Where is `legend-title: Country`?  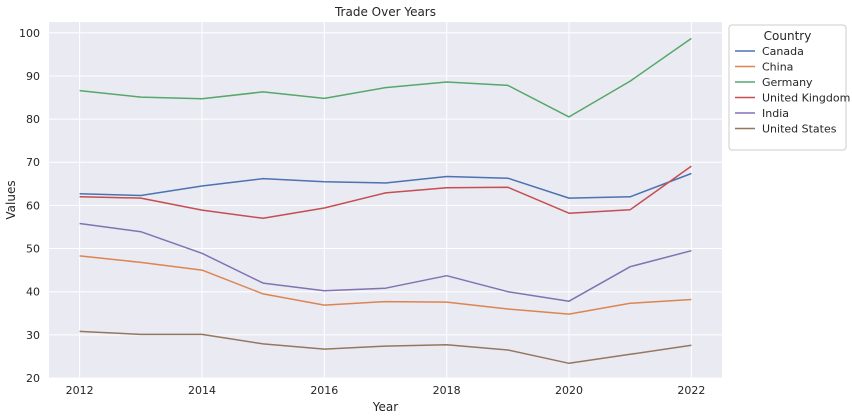
legend-title: Country is located at coordinates (788, 36).